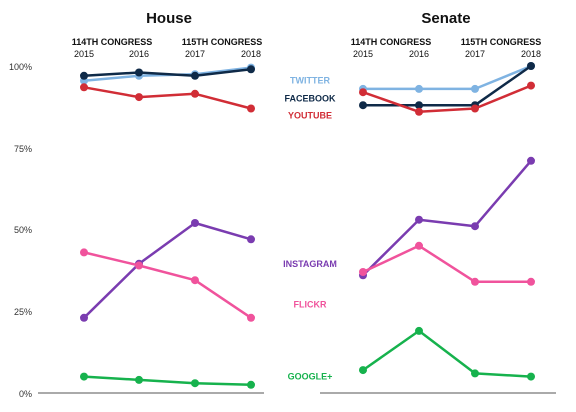 The image size is (576, 412). I want to click on series-label-google: GOOGLE+, so click(310, 377).